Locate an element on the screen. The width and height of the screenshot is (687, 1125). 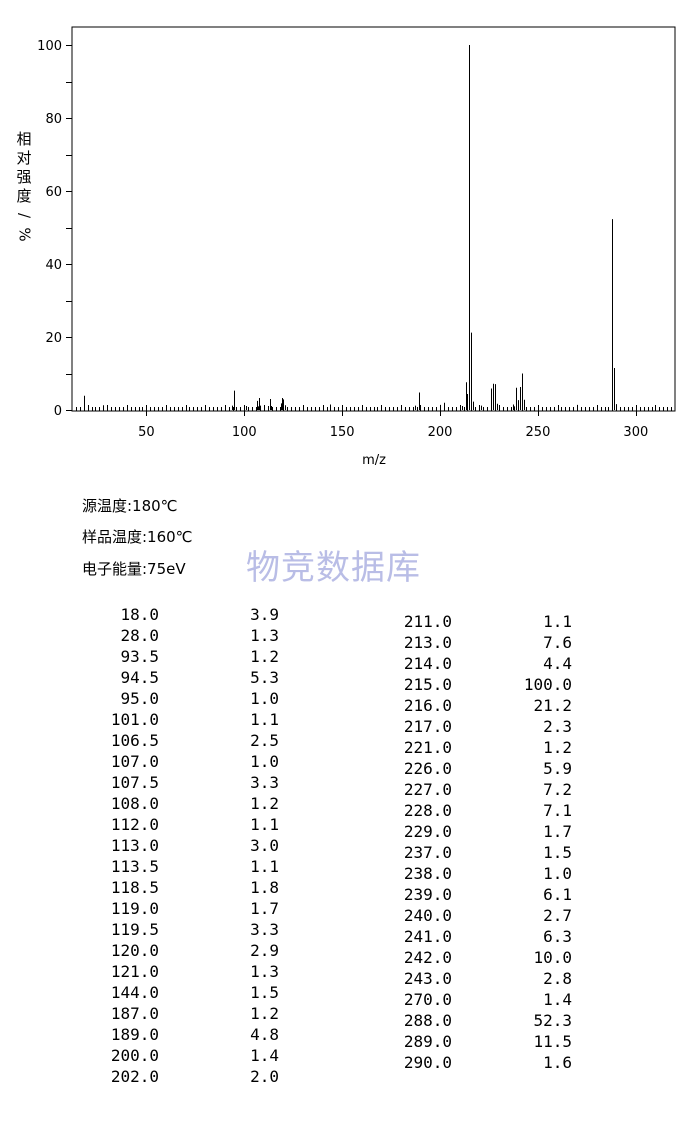
peak-mz: 108.0 is located at coordinates (134, 803).